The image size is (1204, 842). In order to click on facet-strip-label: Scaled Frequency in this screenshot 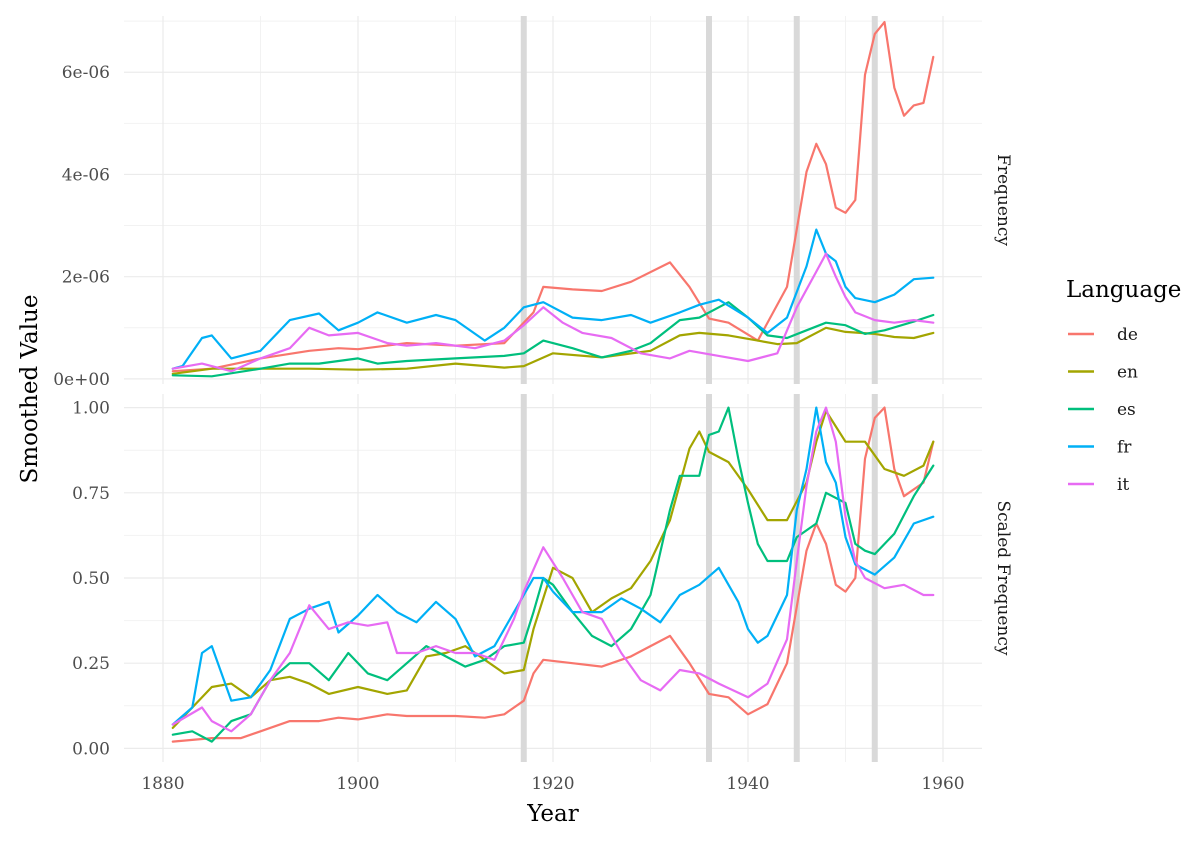, I will do `click(1003, 577)`.